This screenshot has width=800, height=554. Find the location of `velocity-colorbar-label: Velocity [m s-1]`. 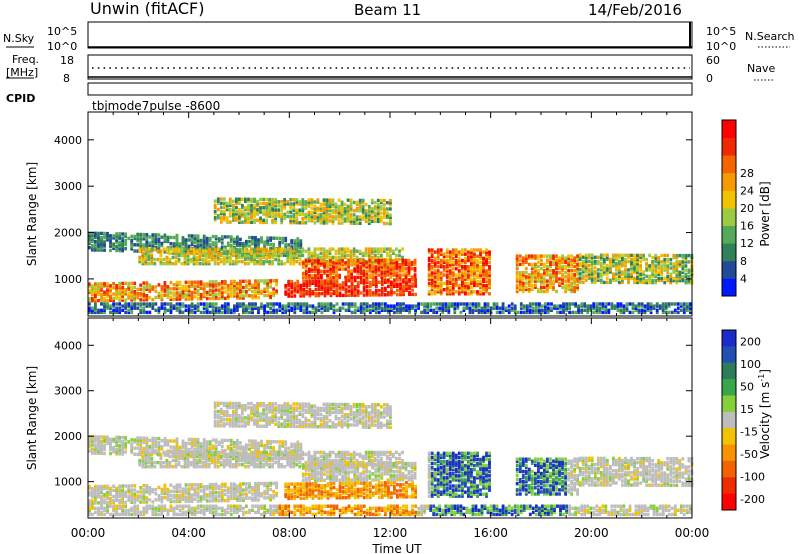

velocity-colorbar-label: Velocity [m s-1] is located at coordinates (764, 414).